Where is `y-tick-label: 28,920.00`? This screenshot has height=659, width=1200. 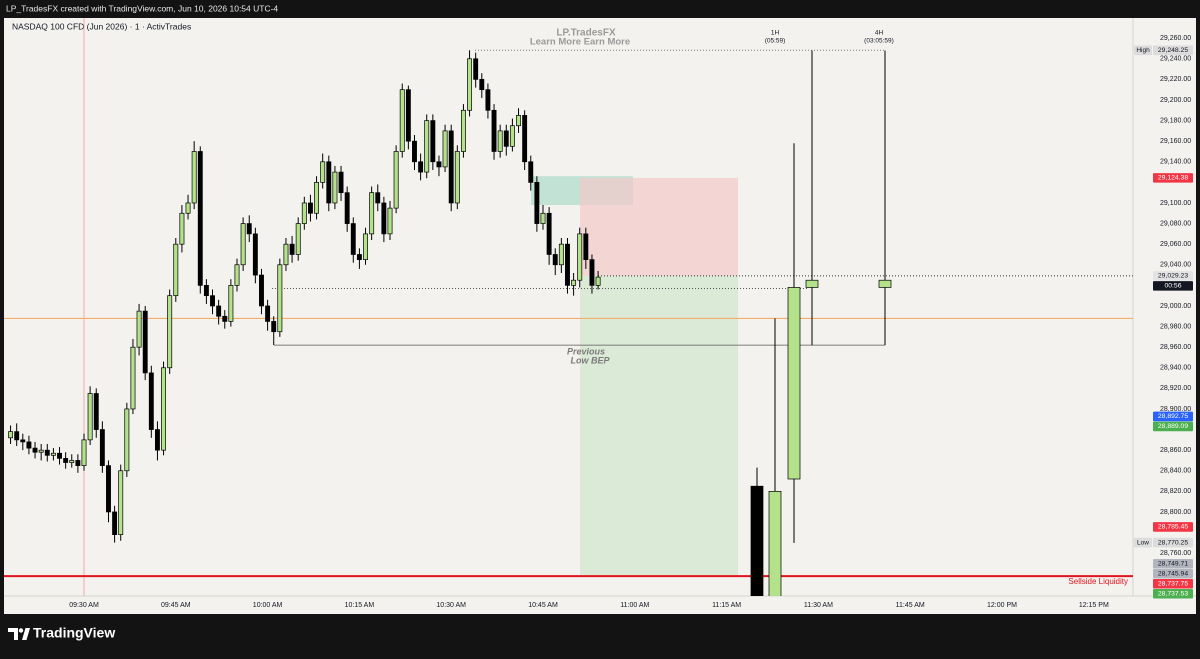 y-tick-label: 28,920.00 is located at coordinates (1175, 388).